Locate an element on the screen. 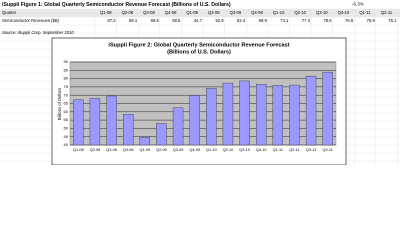  revenue-cell: 76.1 is located at coordinates (392, 20).